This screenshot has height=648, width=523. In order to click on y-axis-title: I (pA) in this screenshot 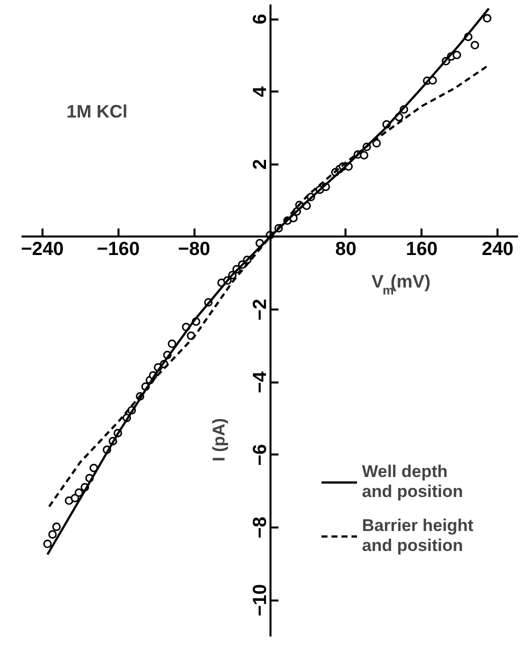, I will do `click(219, 440)`.